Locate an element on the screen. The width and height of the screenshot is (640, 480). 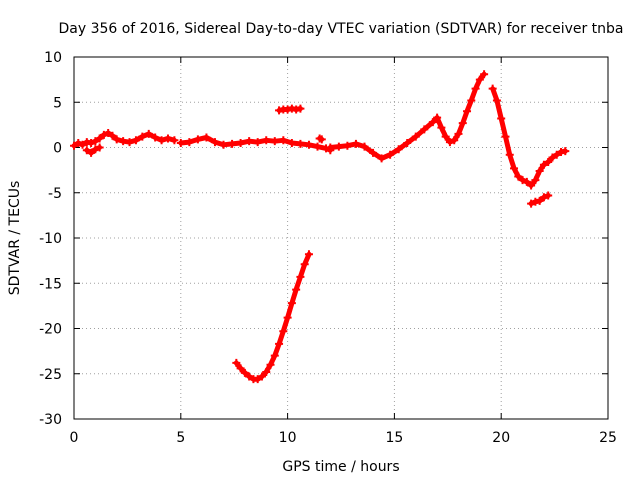
y-axis-label: SDTVAR / TECUs is located at coordinates (15, 238).